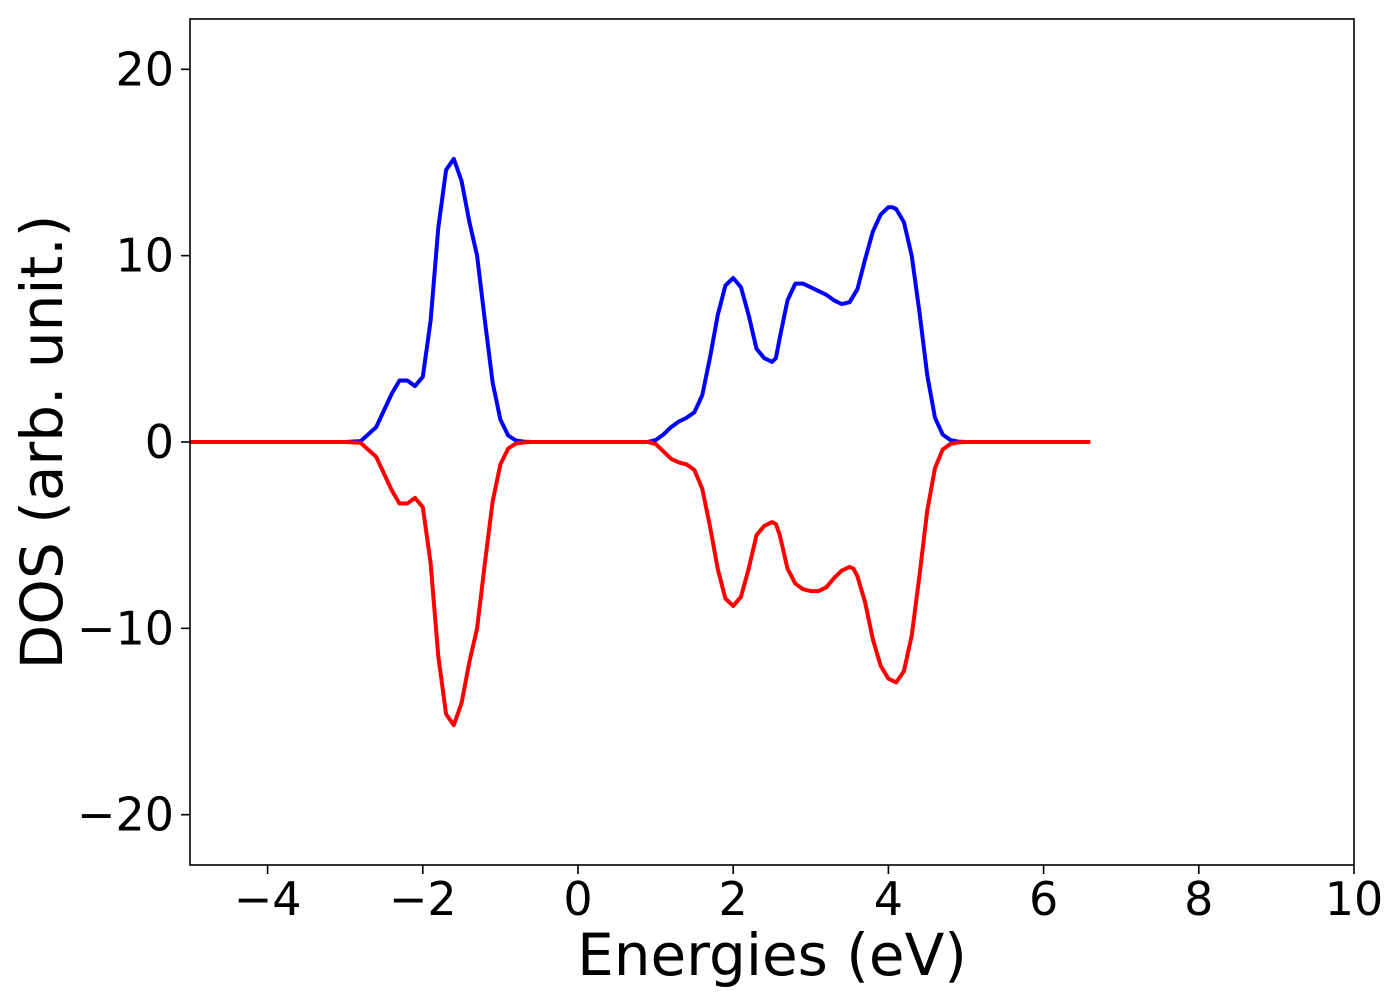  What do you see at coordinates (125, 815) in the screenshot?
I see `y-tick-label: −20` at bounding box center [125, 815].